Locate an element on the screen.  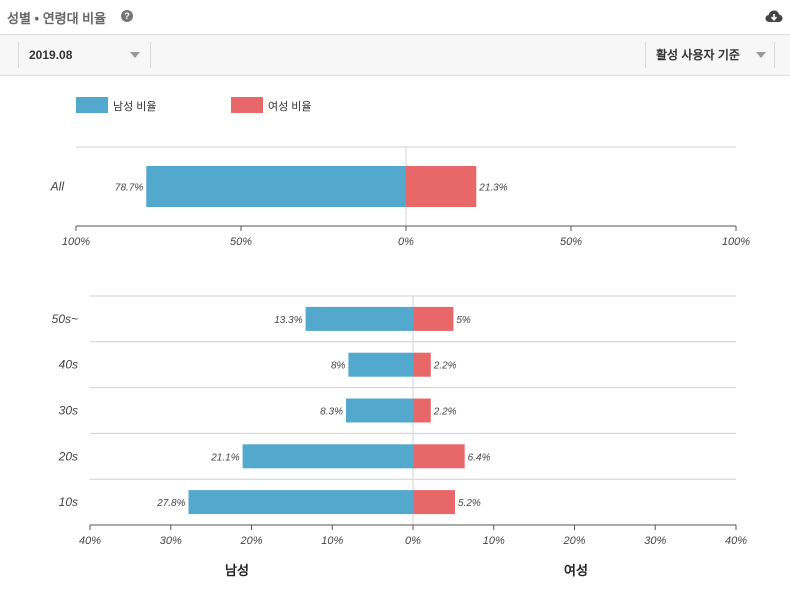
legend-label-female: 여성 비율 is located at coordinates (290, 107).